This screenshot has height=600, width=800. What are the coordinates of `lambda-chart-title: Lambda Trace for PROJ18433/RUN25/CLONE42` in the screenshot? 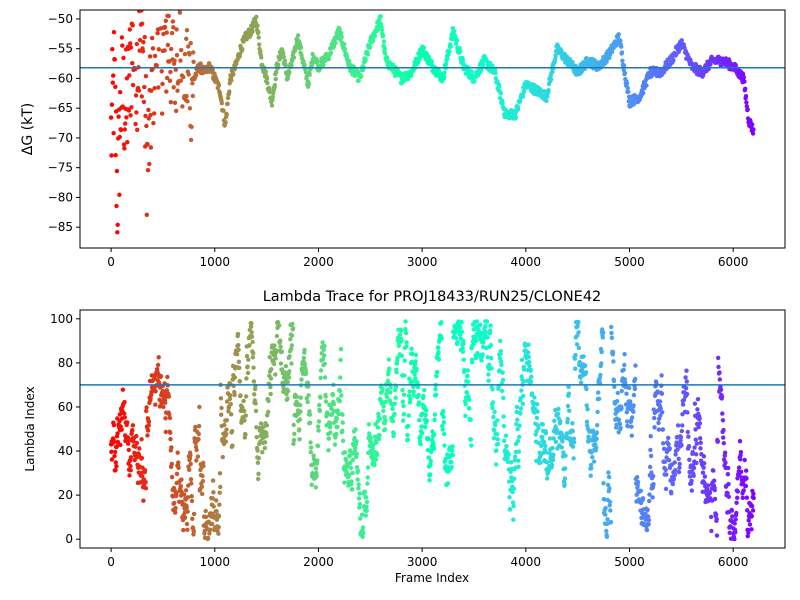 It's located at (432, 297).